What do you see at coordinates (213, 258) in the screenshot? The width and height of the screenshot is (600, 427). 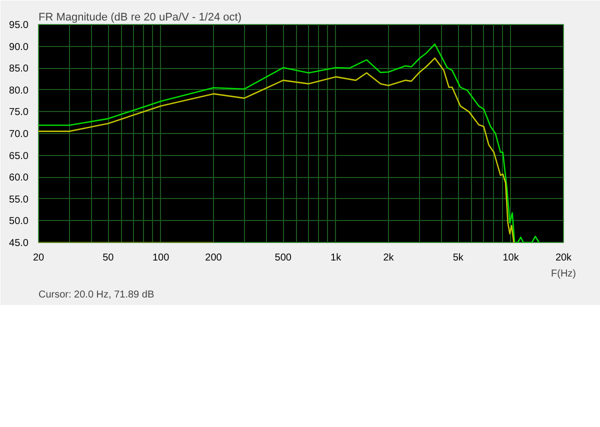 I see `x-tick-label: 200` at bounding box center [213, 258].